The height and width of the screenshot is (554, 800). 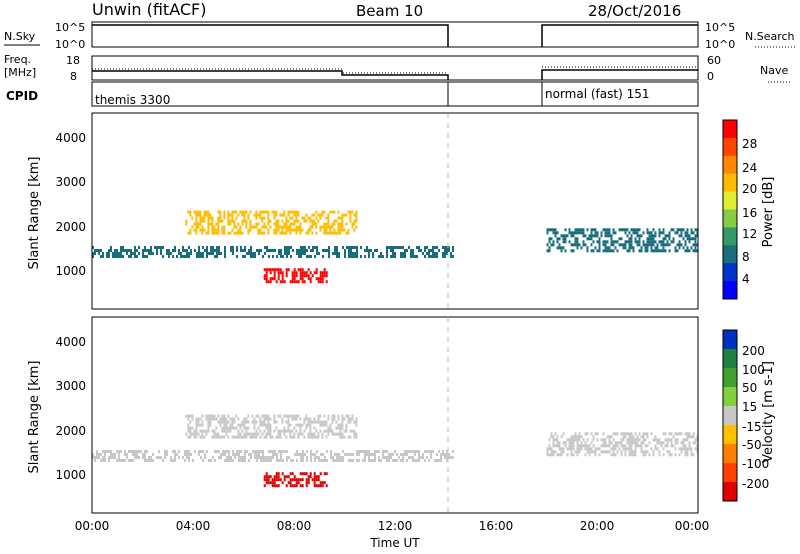 What do you see at coordinates (768, 212) in the screenshot?
I see `power-colorbar-label: Power [dB]` at bounding box center [768, 212].